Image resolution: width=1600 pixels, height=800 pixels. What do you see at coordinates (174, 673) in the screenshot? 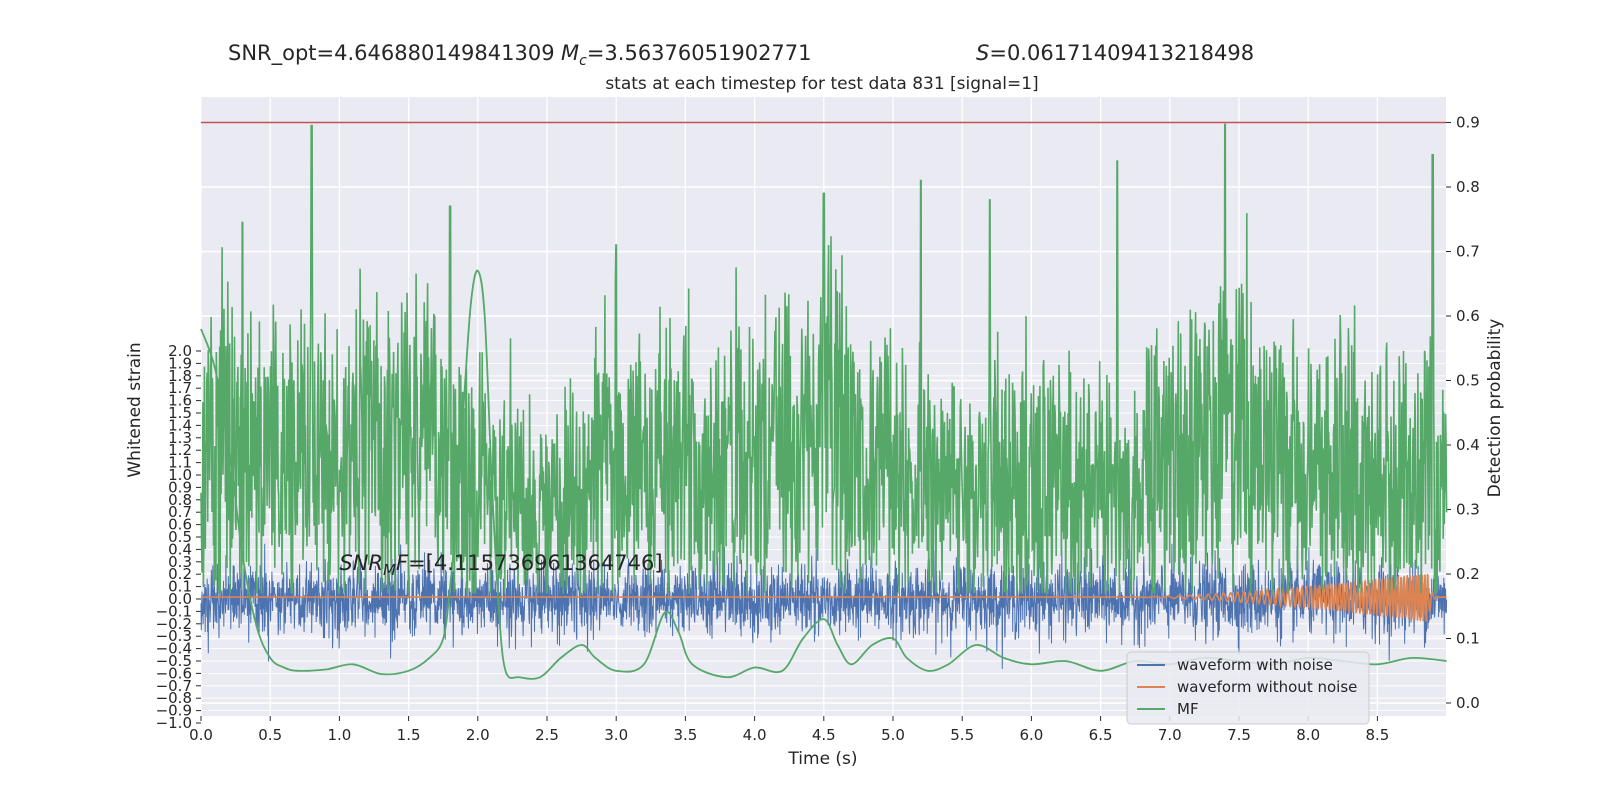
I see `left-tick-label-26: −0.6` at bounding box center [174, 673].